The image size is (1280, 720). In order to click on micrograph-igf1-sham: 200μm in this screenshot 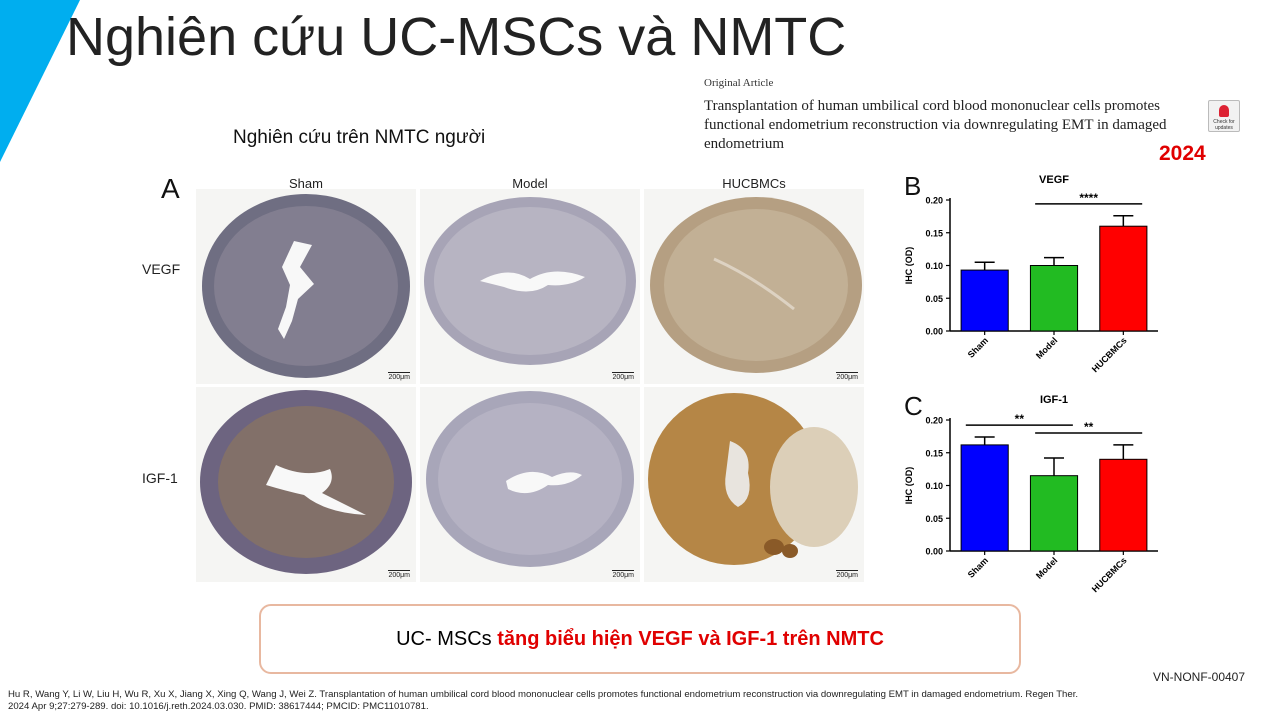, I will do `click(306, 484)`.